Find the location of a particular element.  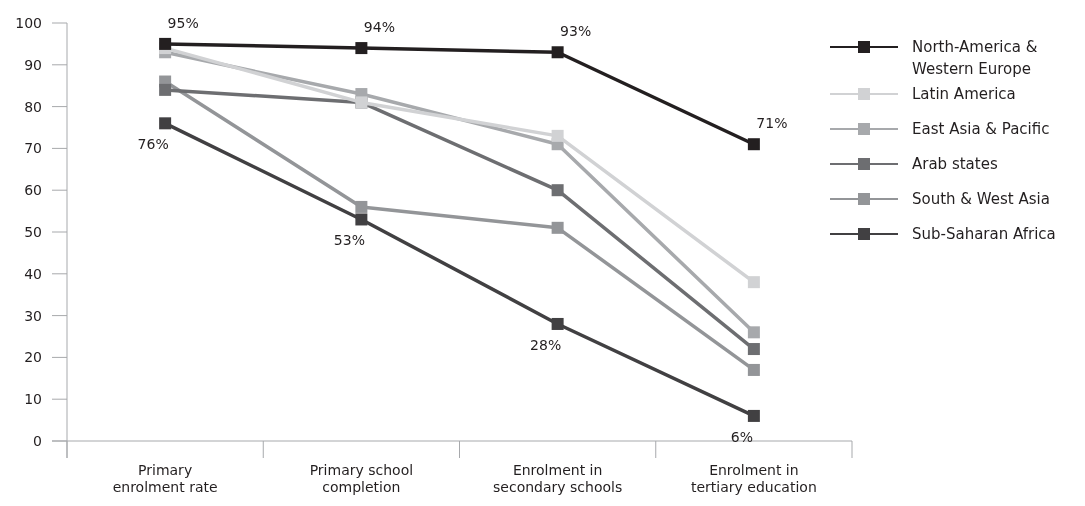

x-tick-label: Enrolment in secondary schools is located at coordinates (558, 478).